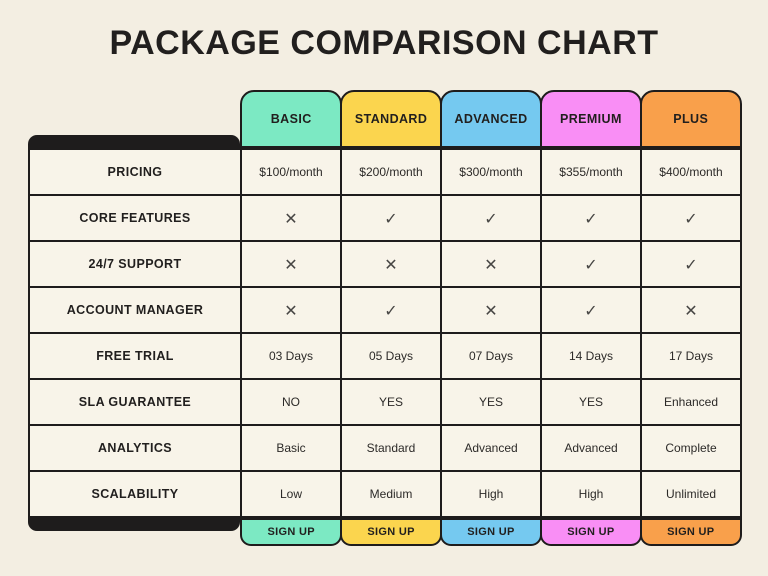 This screenshot has width=768, height=576. Describe the element at coordinates (290, 356) in the screenshot. I see `cell-free-trial-basic: 03 Days` at that location.